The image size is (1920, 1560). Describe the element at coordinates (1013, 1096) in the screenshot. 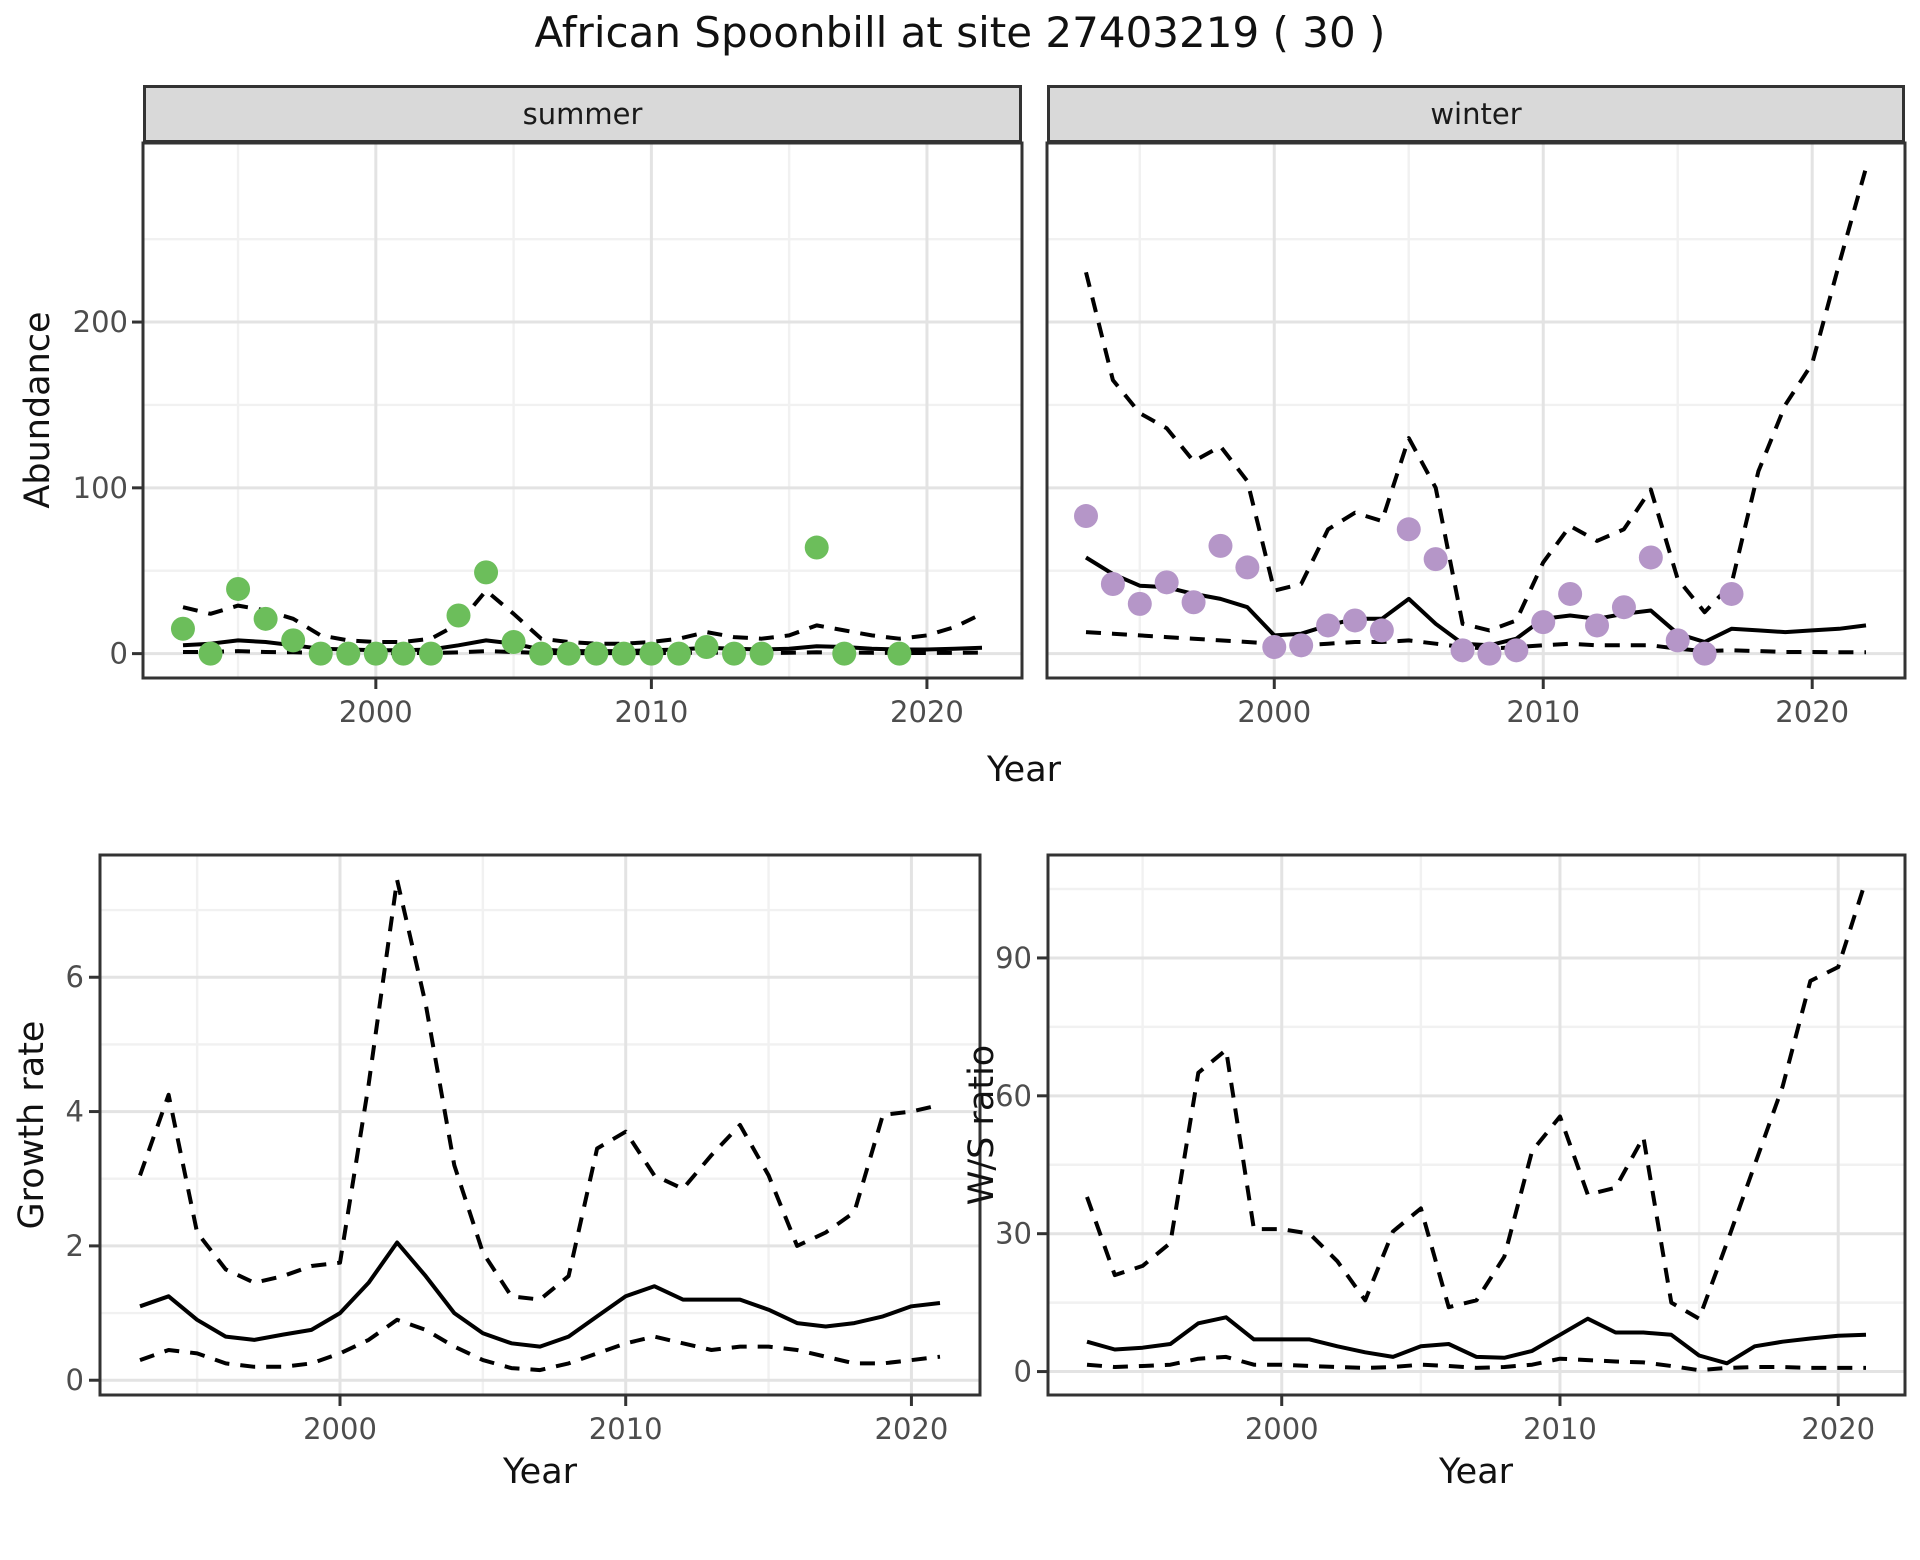

I see `y-tick-label: 60` at that location.